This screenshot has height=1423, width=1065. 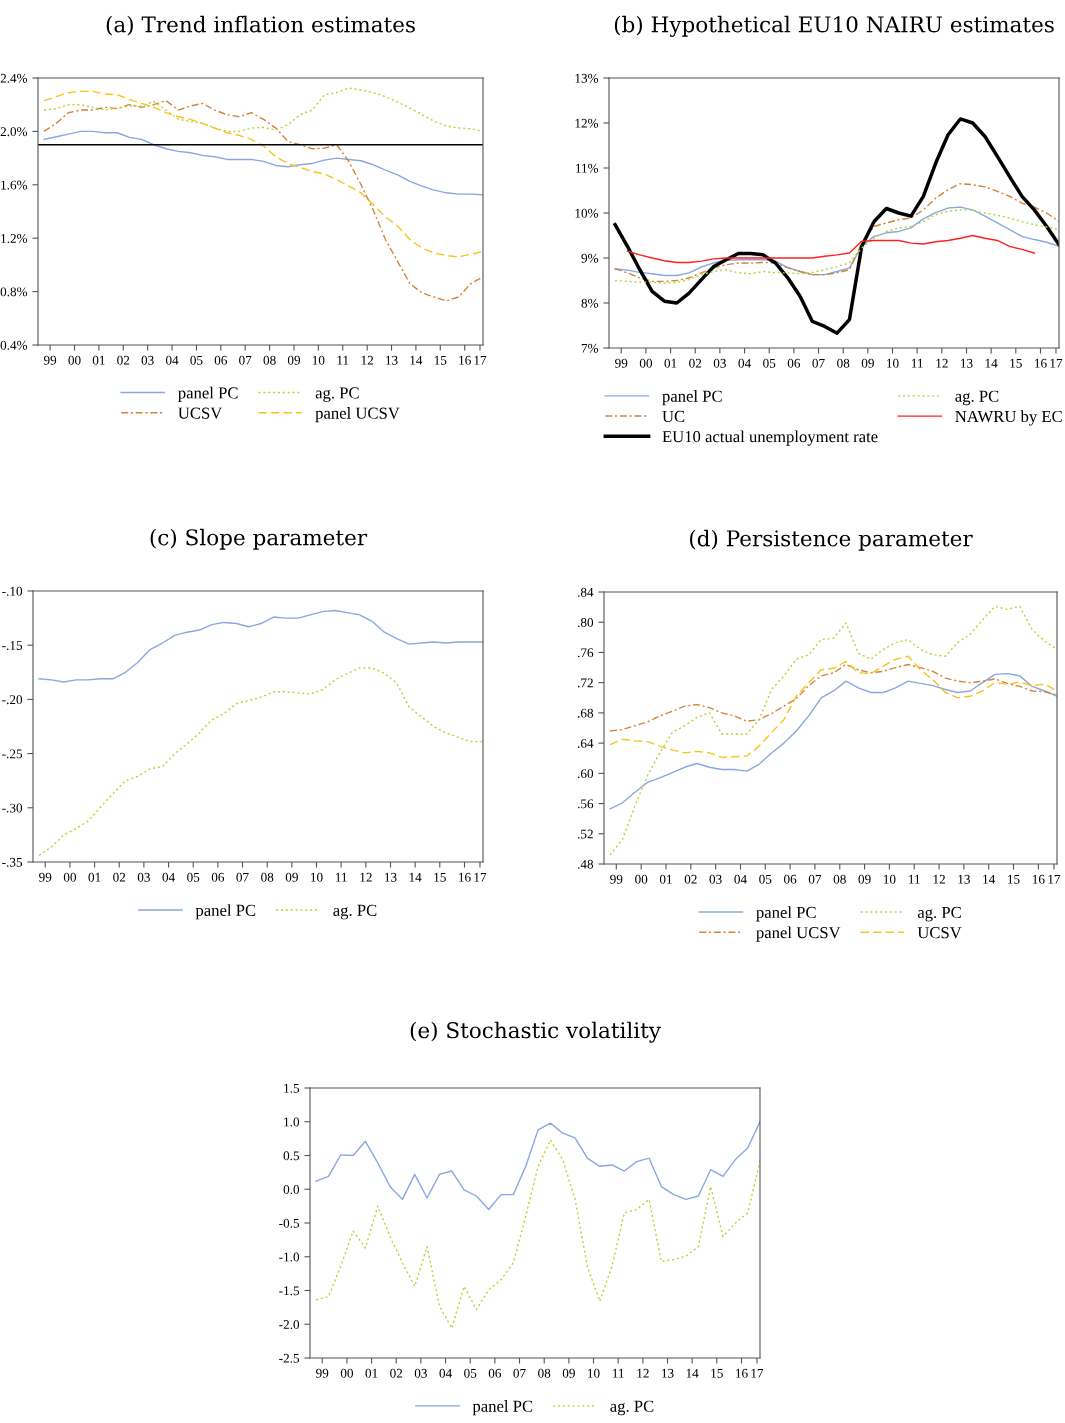 I want to click on legend-label: NAWRU by EC, so click(x=1008, y=418).